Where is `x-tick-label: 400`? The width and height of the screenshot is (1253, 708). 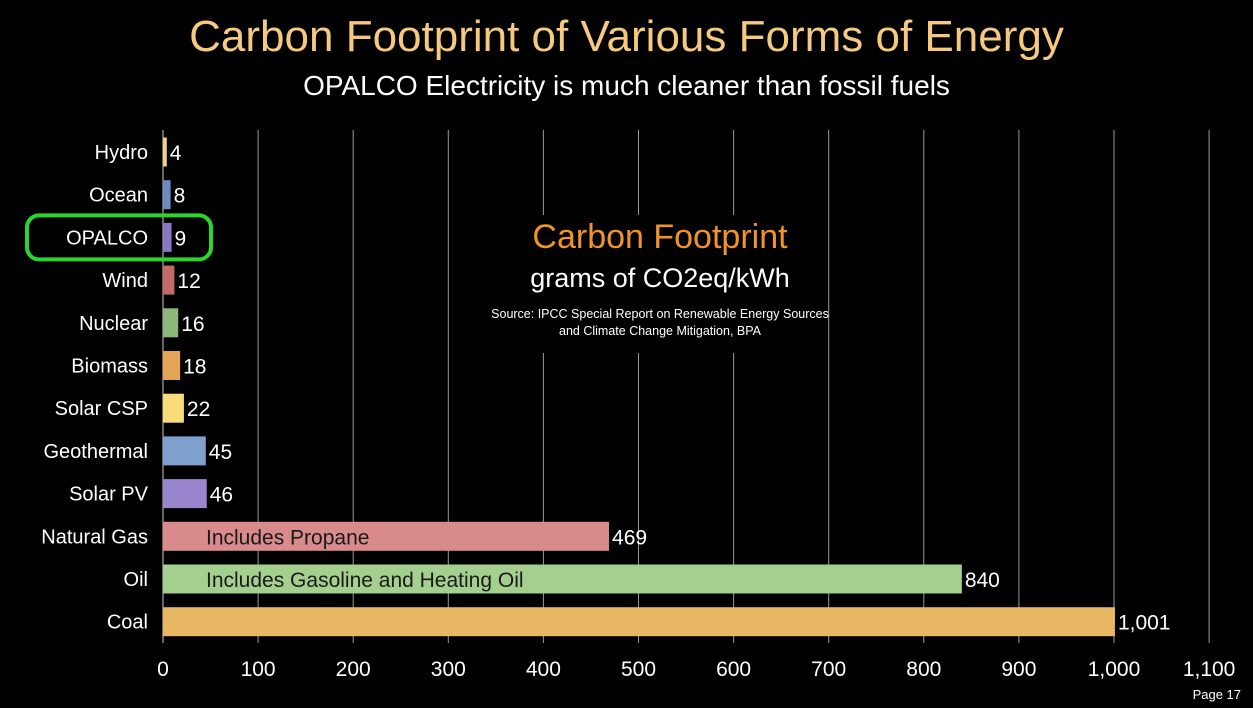
x-tick-label: 400 is located at coordinates (543, 669).